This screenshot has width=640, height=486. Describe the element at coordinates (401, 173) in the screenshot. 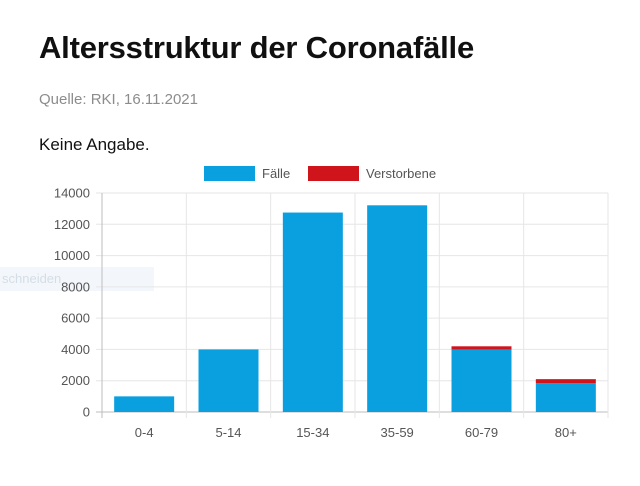

I see `legend-label-verstorbene: Verstorbene` at that location.